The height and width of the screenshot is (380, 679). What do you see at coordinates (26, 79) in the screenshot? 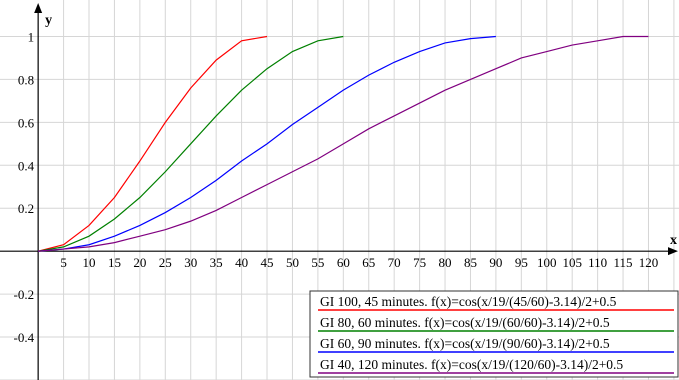
I see `y-tick-label: 0.8` at bounding box center [26, 79].